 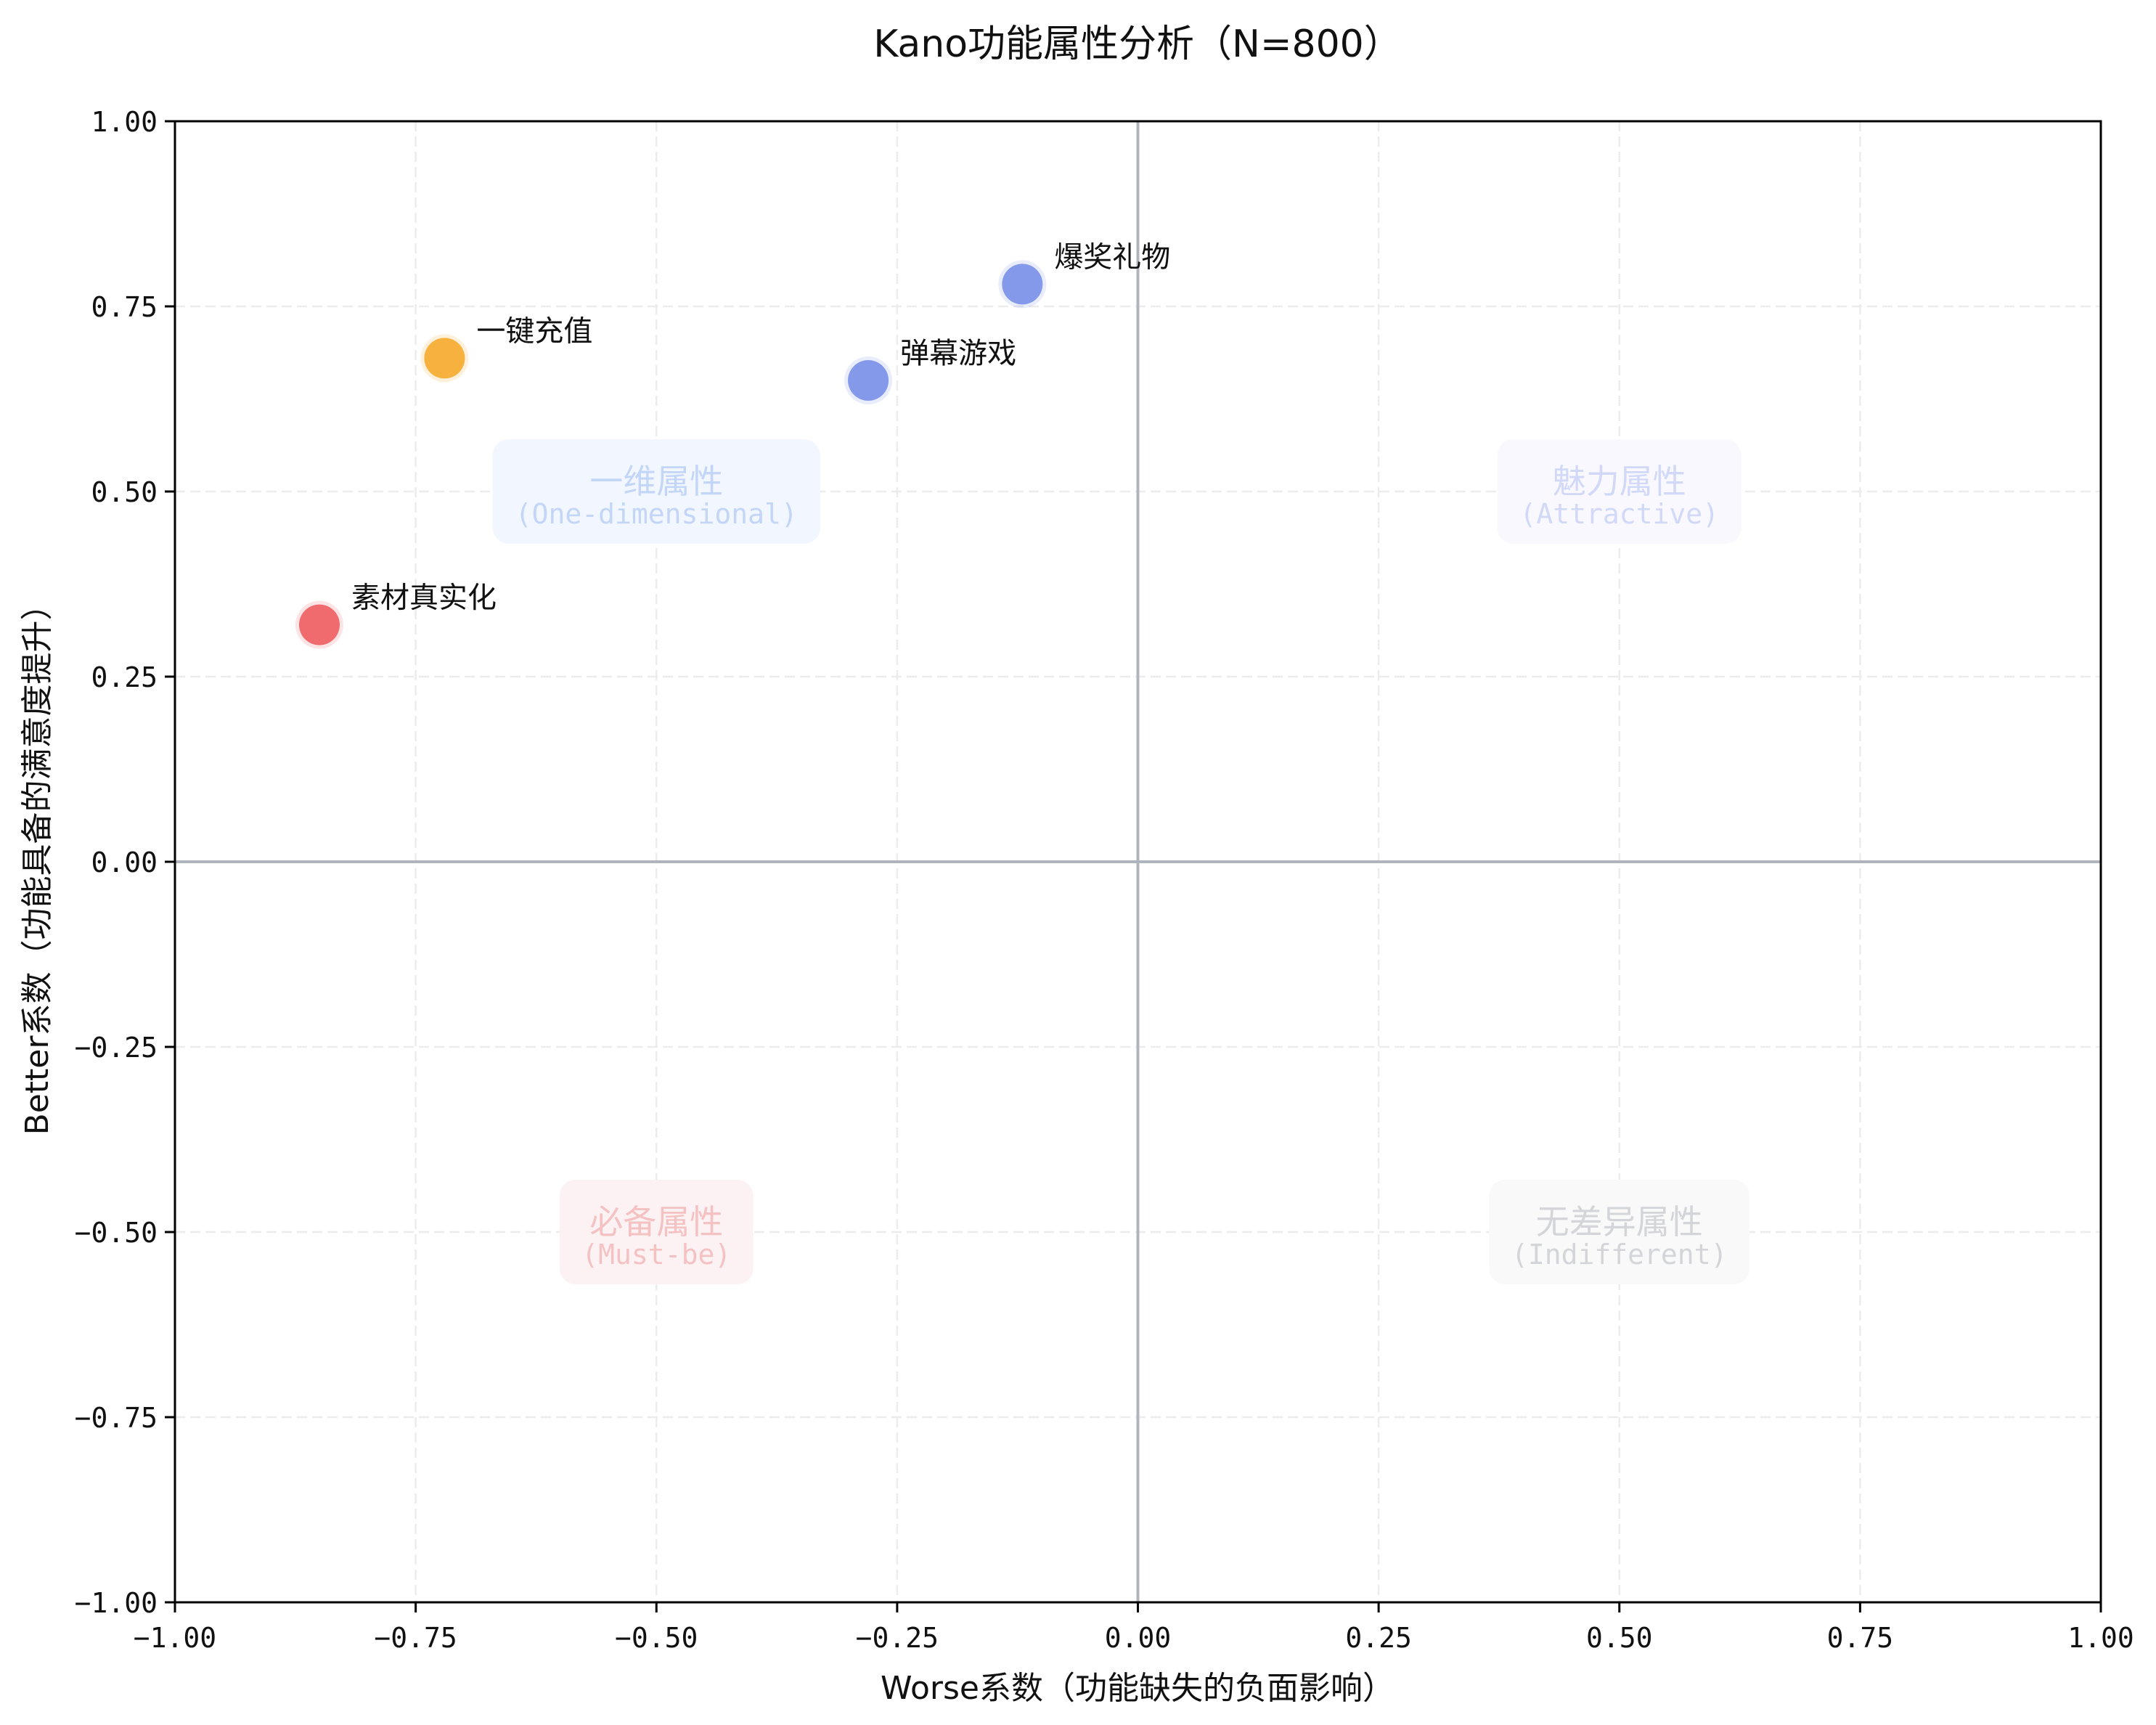 What do you see at coordinates (1620, 481) in the screenshot?
I see `quadrant-name: 魅力属性` at bounding box center [1620, 481].